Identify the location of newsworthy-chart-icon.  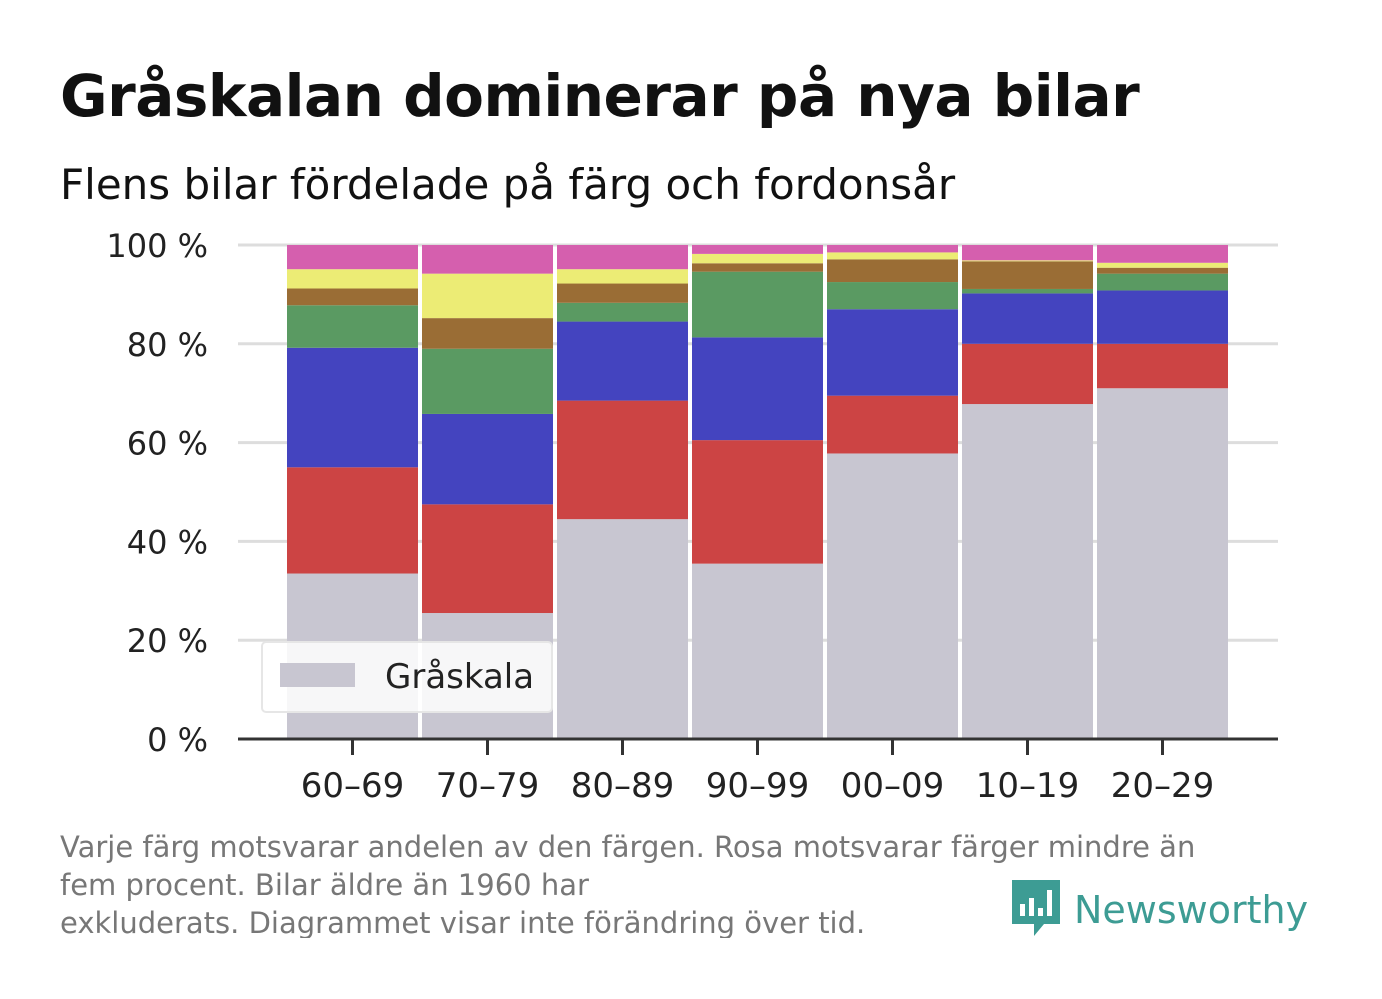
(1036, 910).